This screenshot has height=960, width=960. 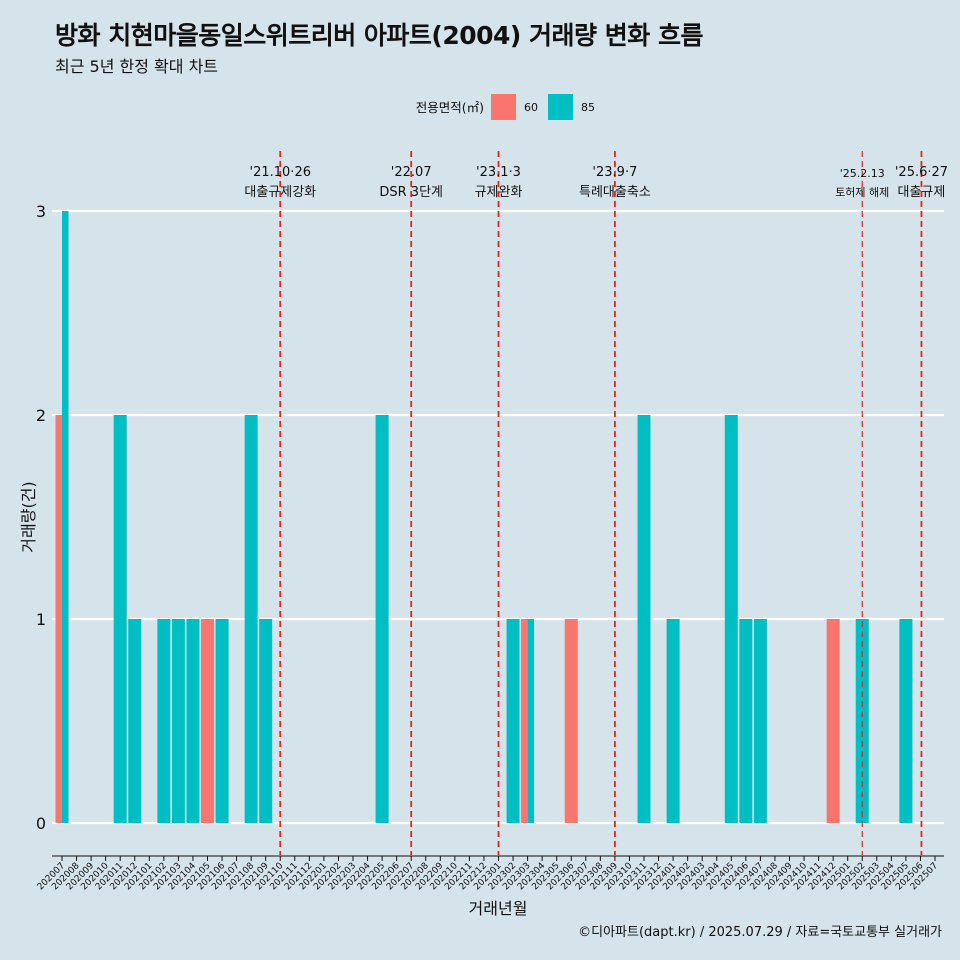 What do you see at coordinates (411, 192) in the screenshot?
I see `event-label: DSR 3단계` at bounding box center [411, 192].